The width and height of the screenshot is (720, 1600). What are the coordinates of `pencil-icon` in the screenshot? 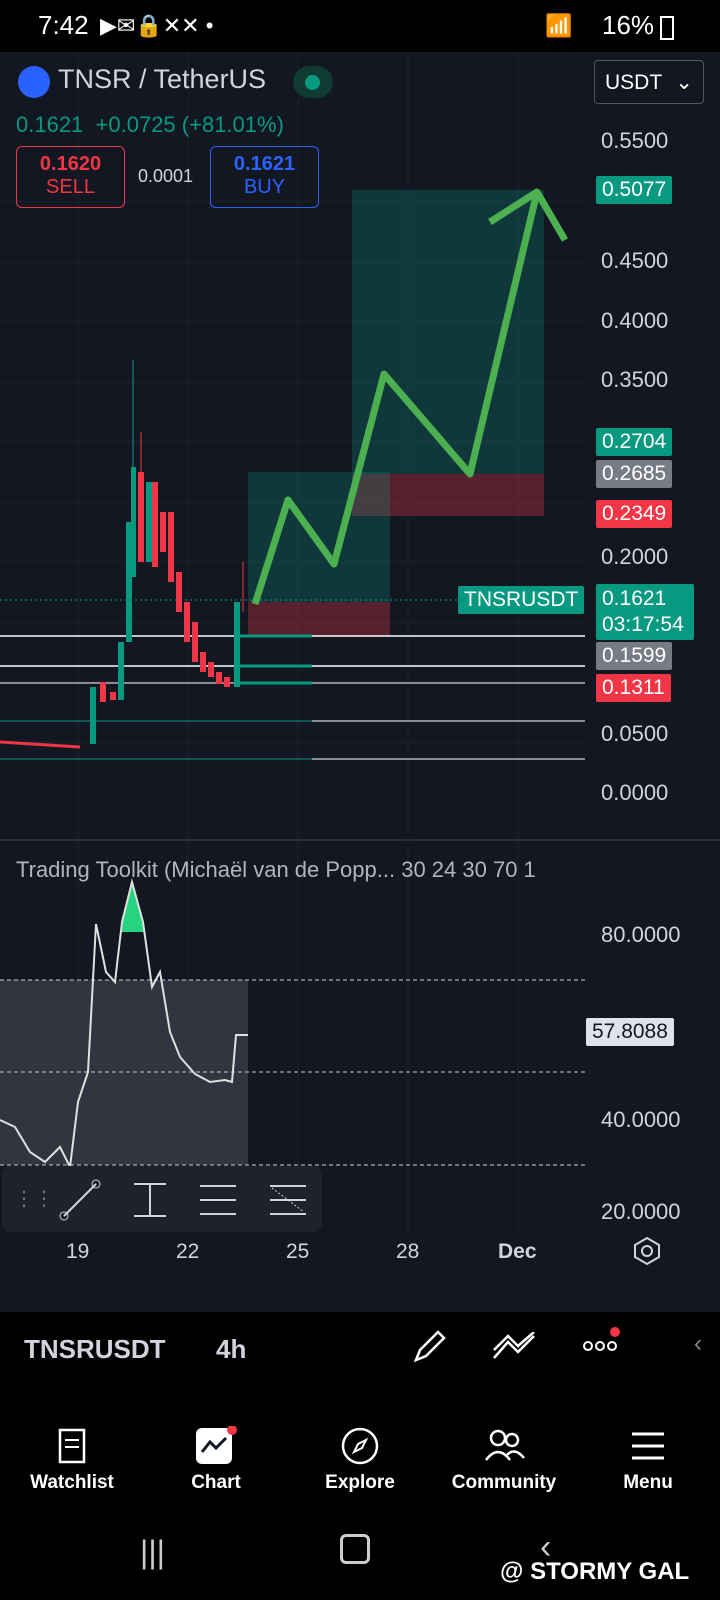 It's located at (429, 1347).